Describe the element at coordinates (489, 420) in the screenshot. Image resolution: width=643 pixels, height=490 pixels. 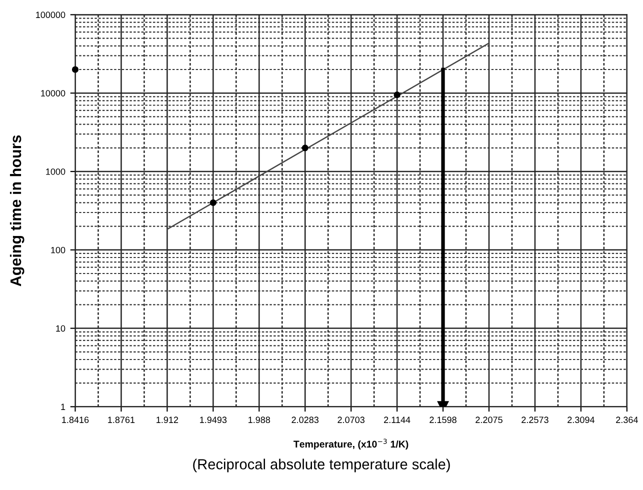
I see `x-tick-label: 2.2075` at that location.